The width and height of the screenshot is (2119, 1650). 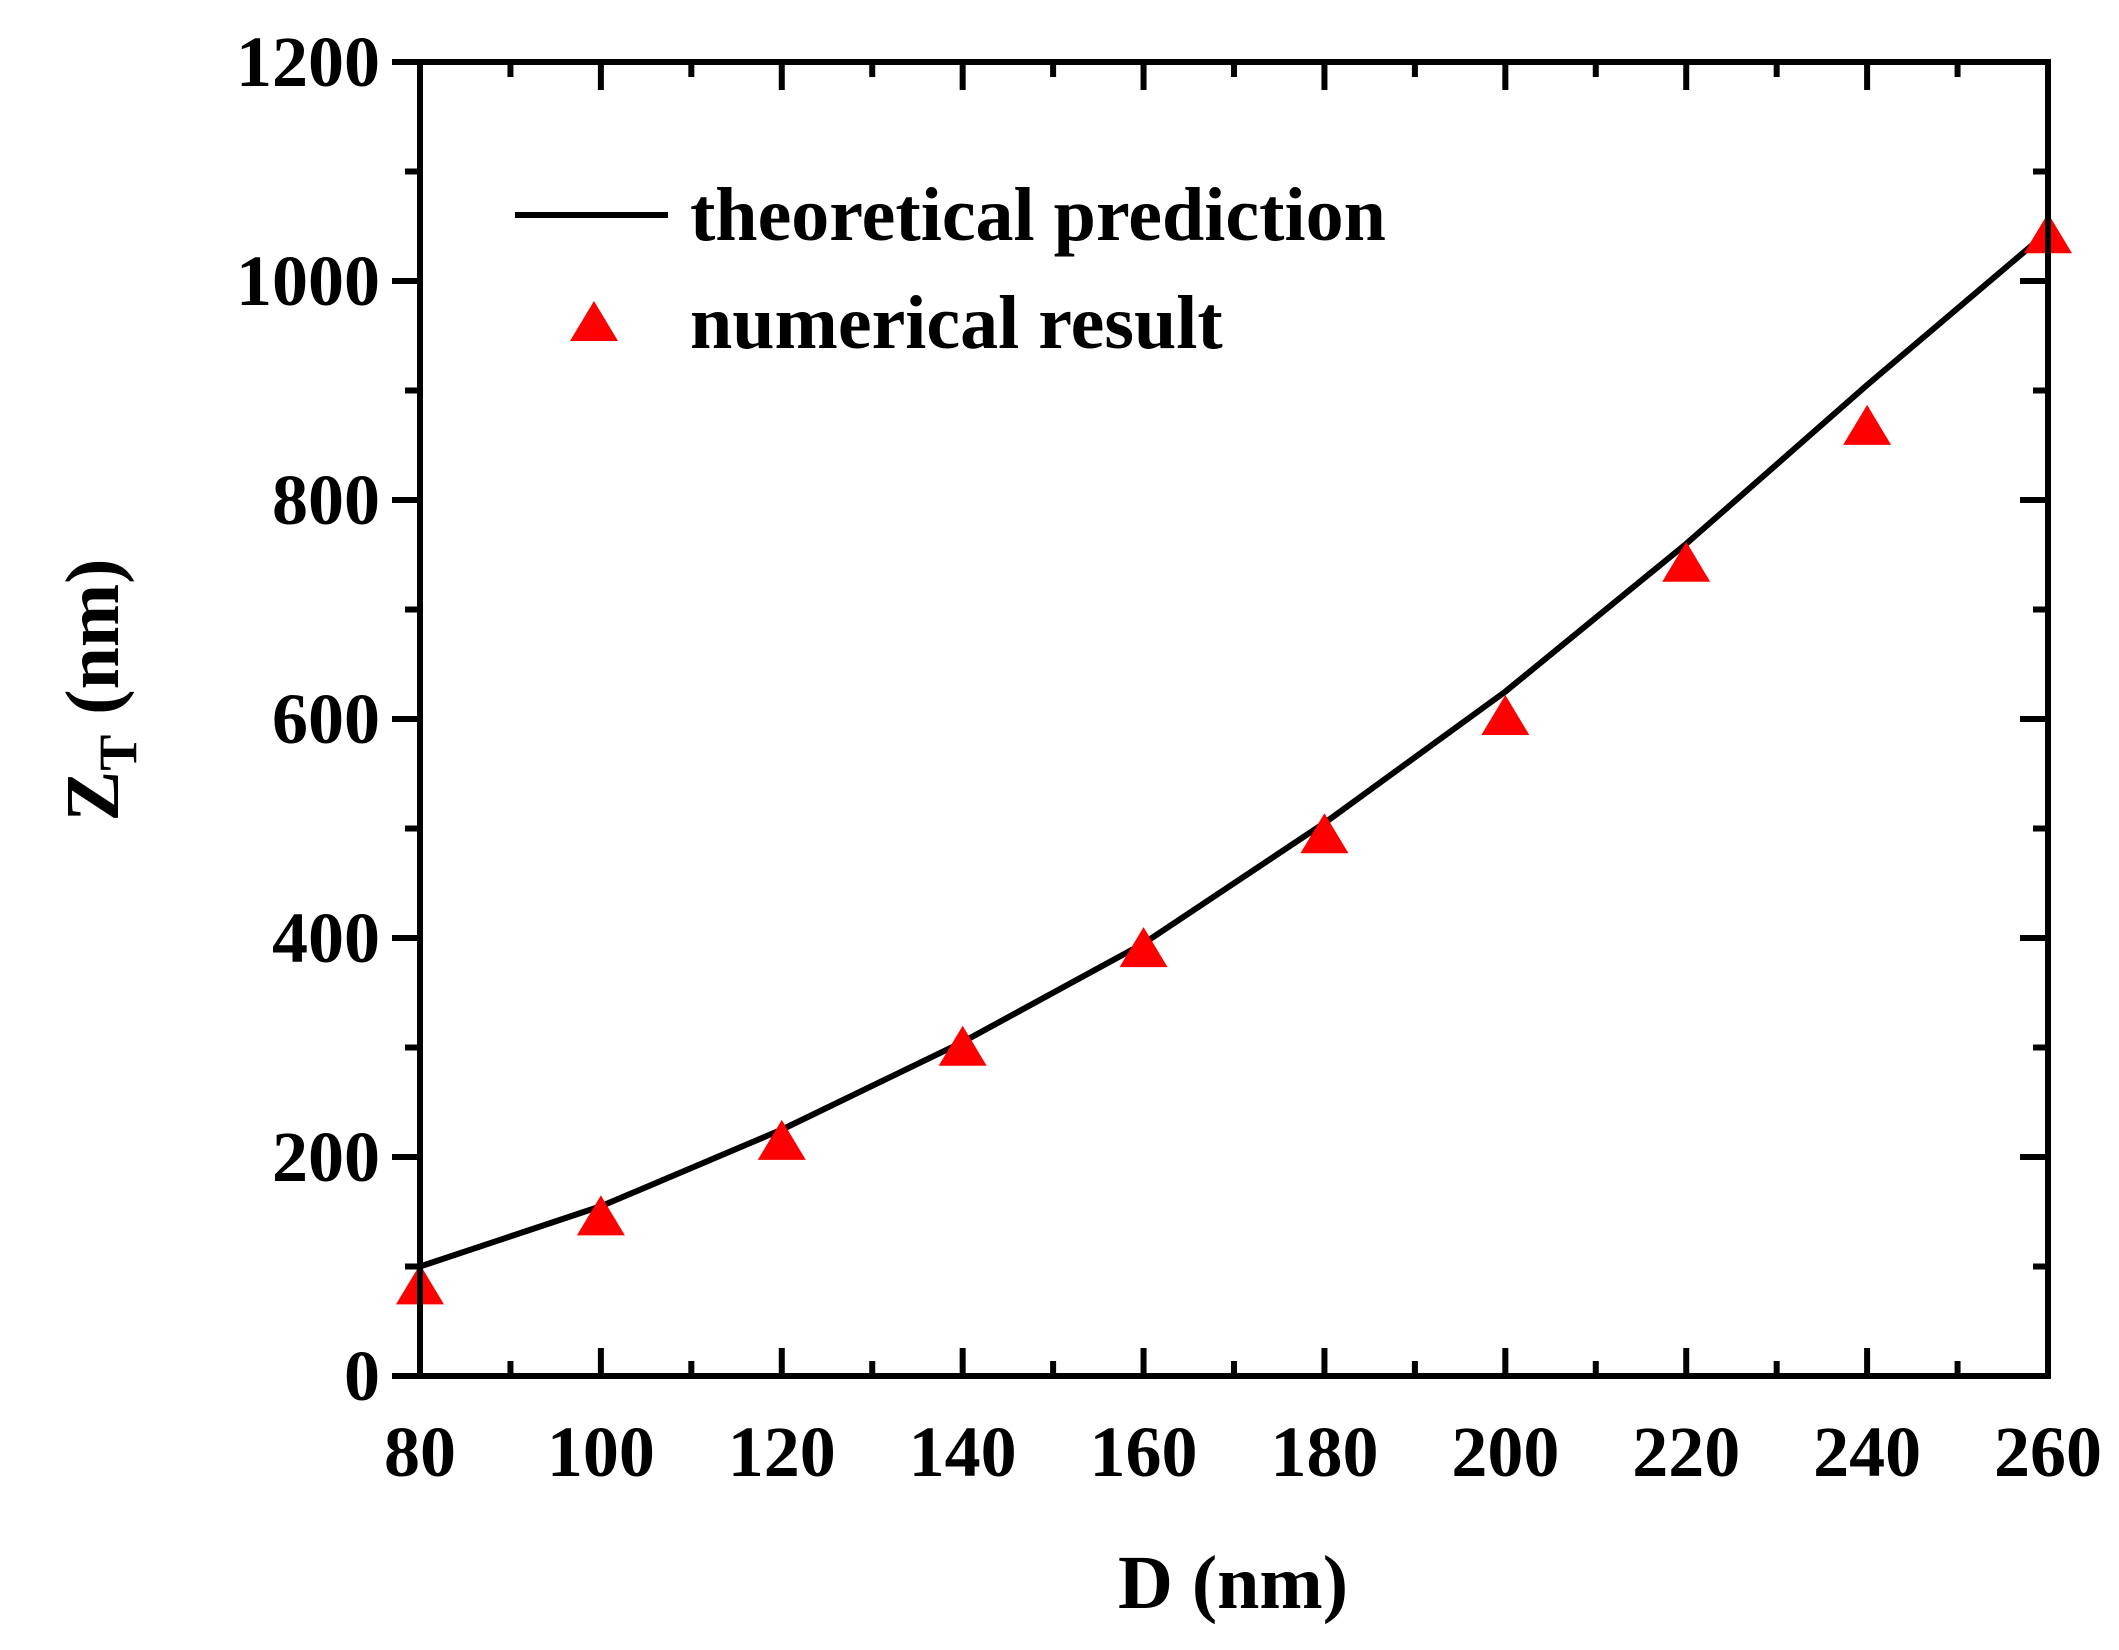 What do you see at coordinates (326, 1157) in the screenshot?
I see `y-tick-label: 200` at bounding box center [326, 1157].